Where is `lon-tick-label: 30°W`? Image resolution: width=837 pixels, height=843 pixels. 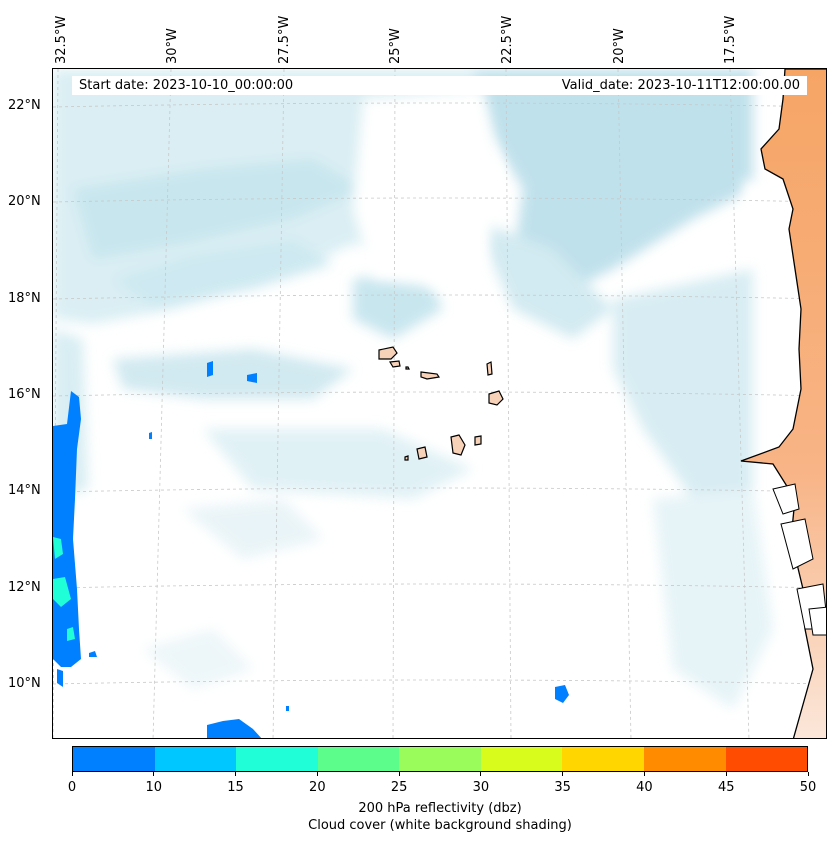 lon-tick-label: 30°W is located at coordinates (172, 46).